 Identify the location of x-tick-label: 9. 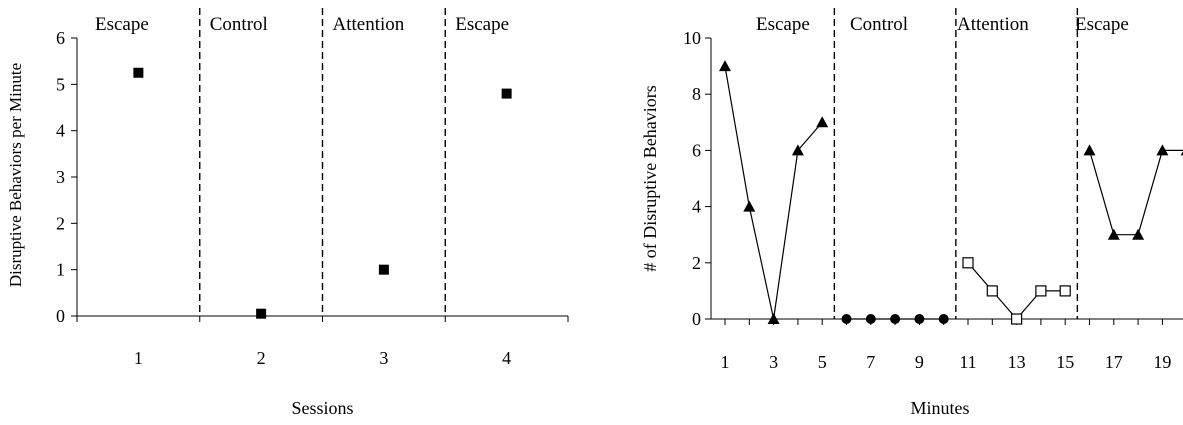
(919, 362).